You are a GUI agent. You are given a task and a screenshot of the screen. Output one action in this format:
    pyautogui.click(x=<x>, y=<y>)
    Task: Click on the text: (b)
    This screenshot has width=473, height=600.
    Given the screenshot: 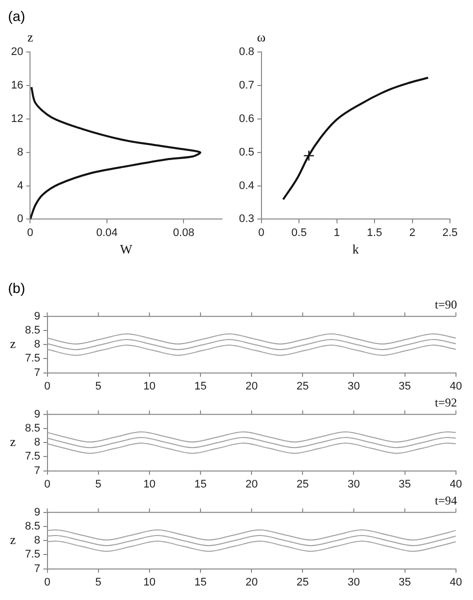 What is the action you would take?
    pyautogui.click(x=17, y=289)
    